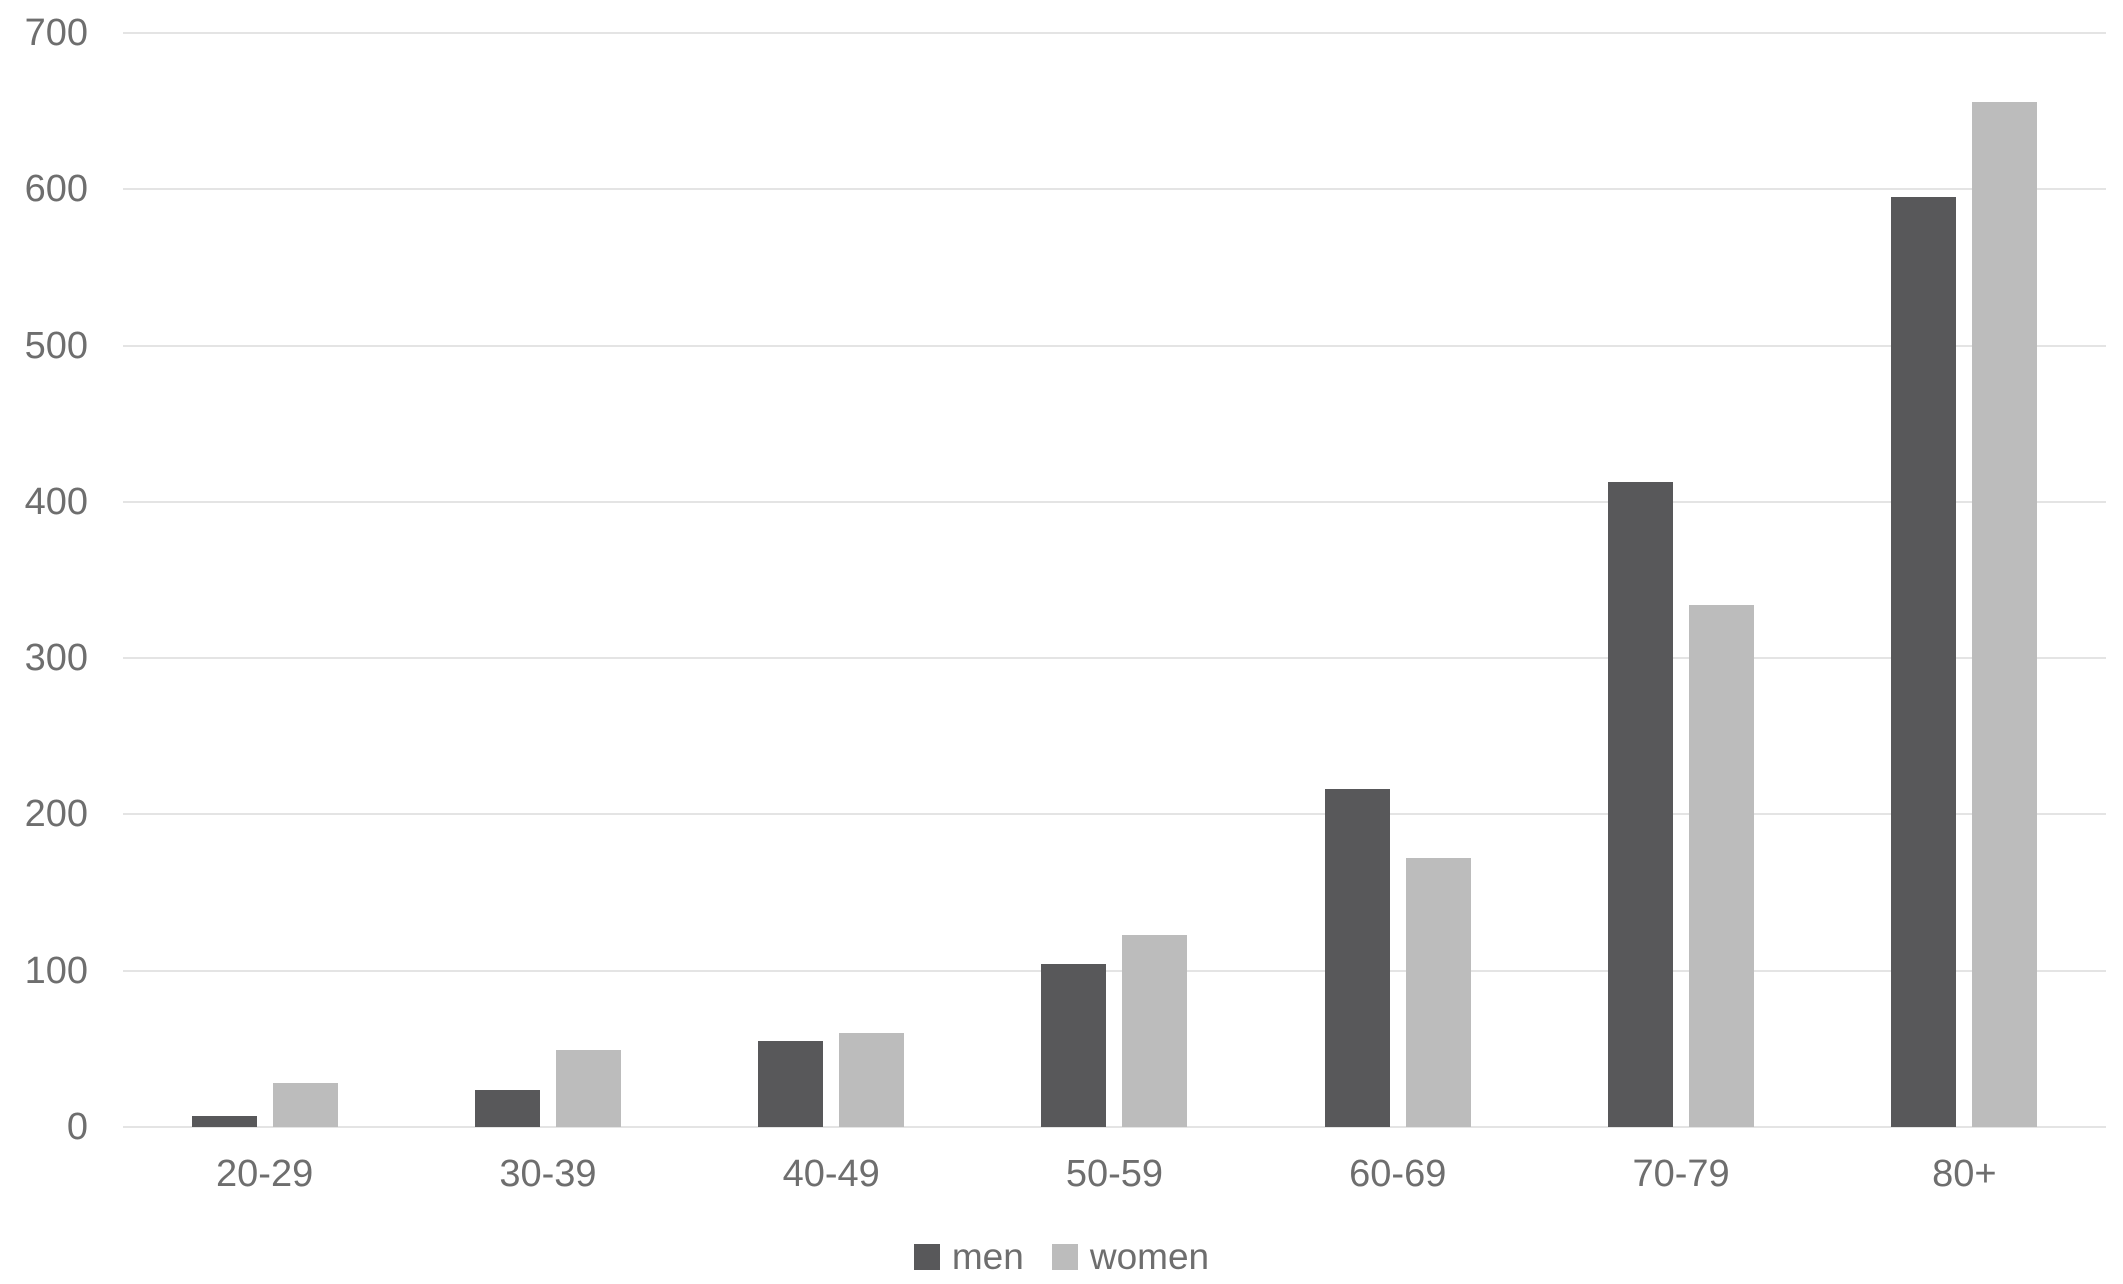 The height and width of the screenshot is (1284, 2123). Describe the element at coordinates (987, 1256) in the screenshot. I see `legend-label-men: men` at that location.